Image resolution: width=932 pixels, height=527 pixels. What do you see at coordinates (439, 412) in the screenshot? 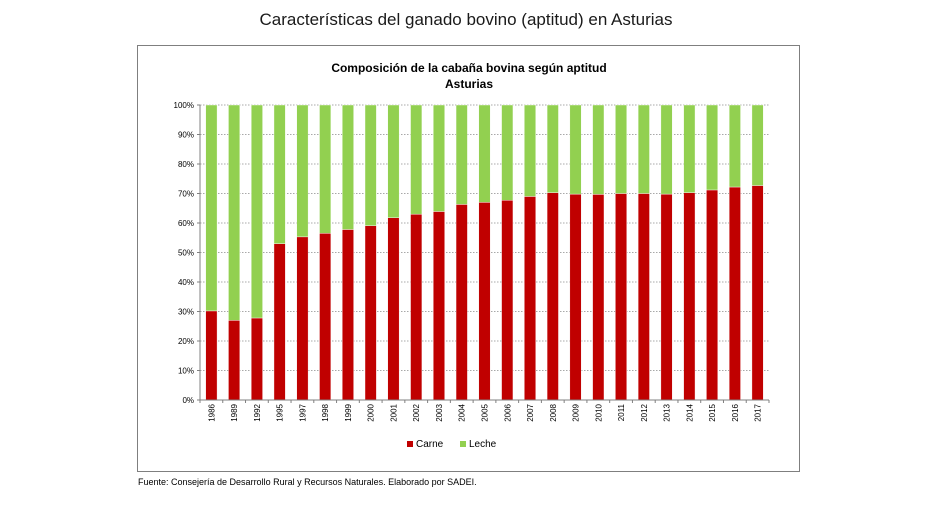
I see `x-tick-label: 2003` at bounding box center [439, 412].